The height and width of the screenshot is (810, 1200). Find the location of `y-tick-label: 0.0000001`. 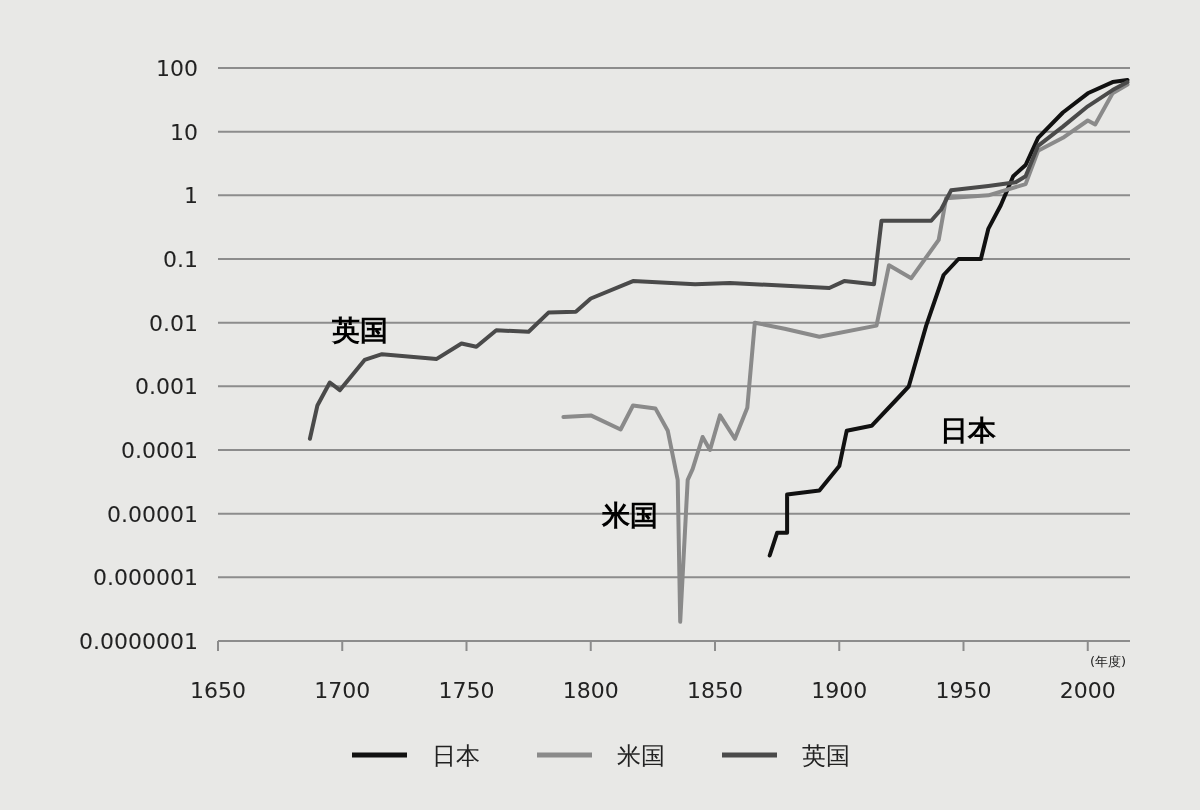

y-tick-label: 0.0000001 is located at coordinates (138, 641).